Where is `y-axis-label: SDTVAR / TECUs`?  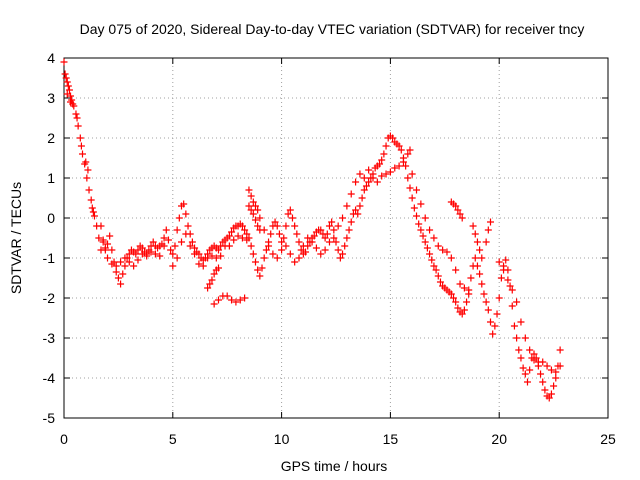 y-axis-label: SDTVAR / TECUs is located at coordinates (16, 238).